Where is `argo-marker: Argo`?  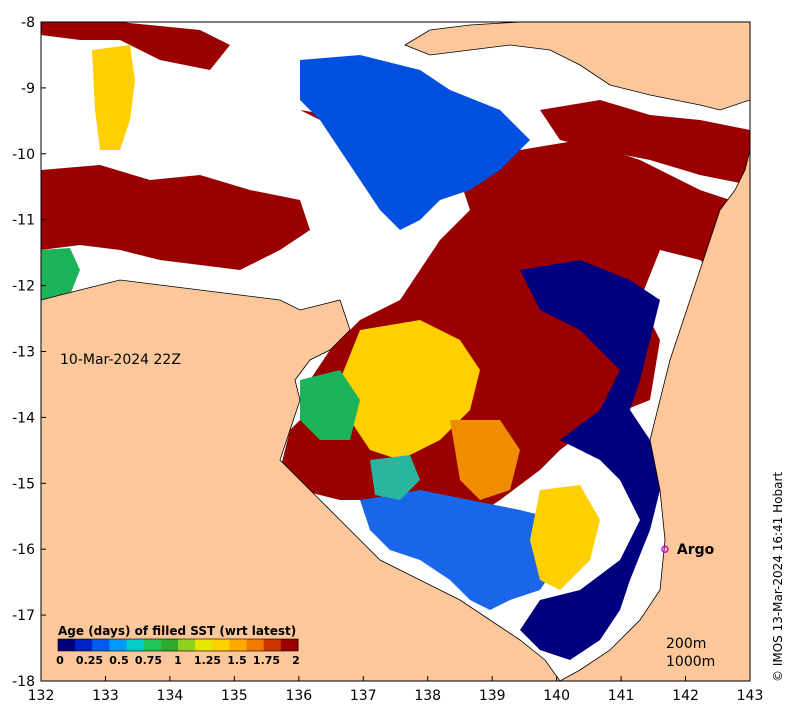 argo-marker: Argo is located at coordinates (688, 550).